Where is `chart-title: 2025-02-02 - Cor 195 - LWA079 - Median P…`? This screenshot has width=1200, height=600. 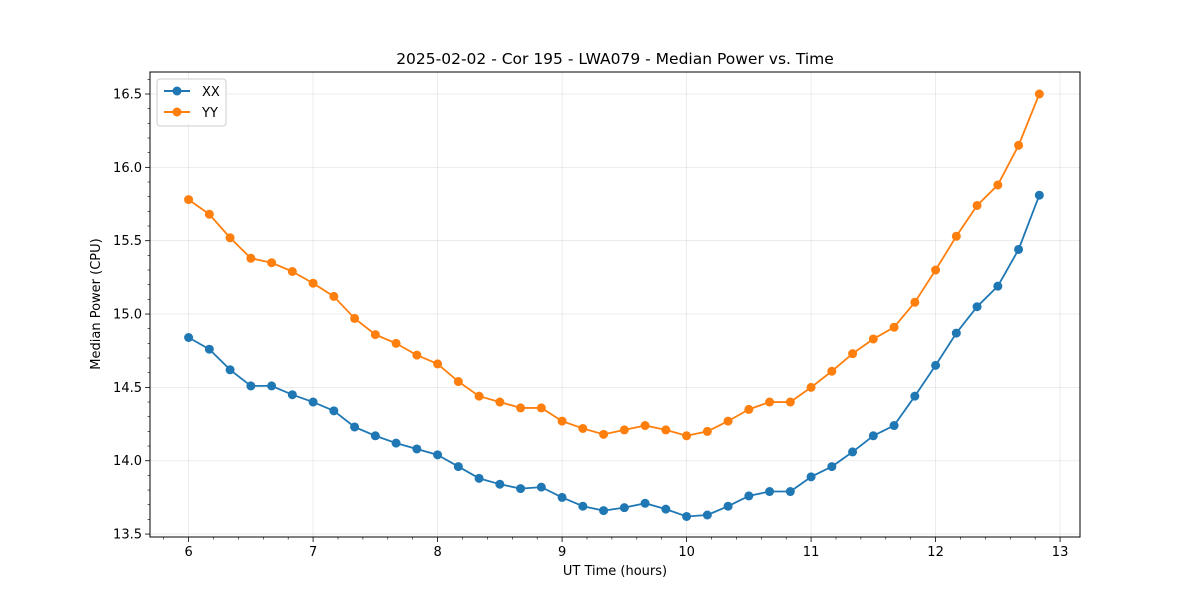 chart-title: 2025-02-02 - Cor 195 - LWA079 - Median P… is located at coordinates (615, 59).